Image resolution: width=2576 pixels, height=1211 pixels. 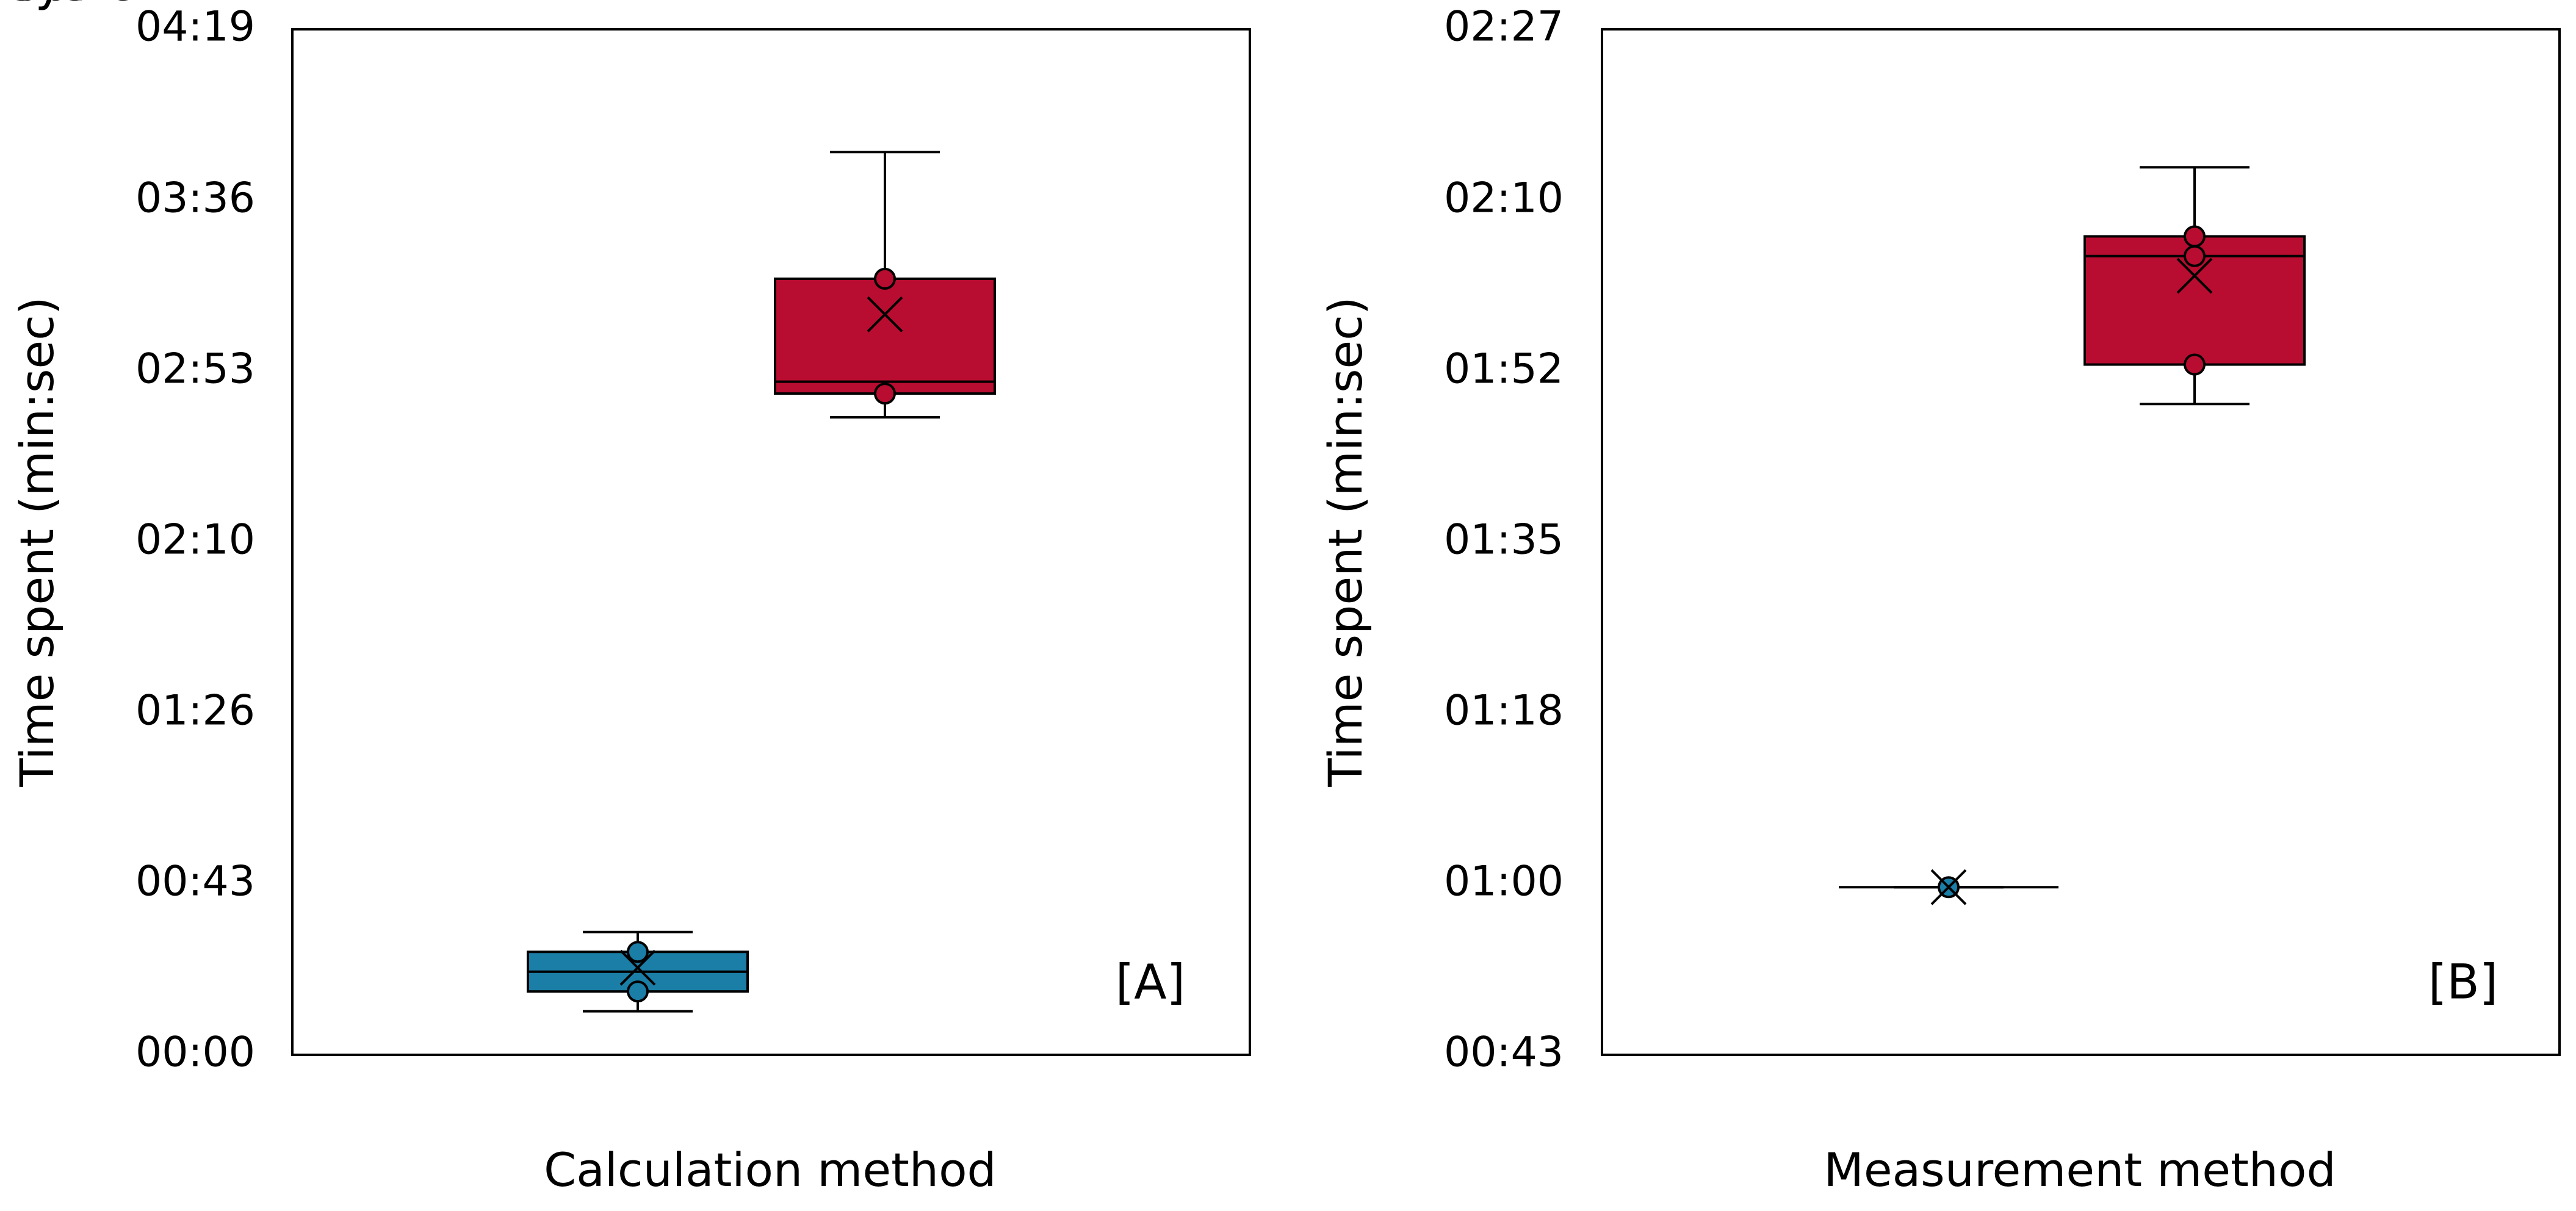 What do you see at coordinates (1150, 983) in the screenshot?
I see `panel-label: [A]` at bounding box center [1150, 983].